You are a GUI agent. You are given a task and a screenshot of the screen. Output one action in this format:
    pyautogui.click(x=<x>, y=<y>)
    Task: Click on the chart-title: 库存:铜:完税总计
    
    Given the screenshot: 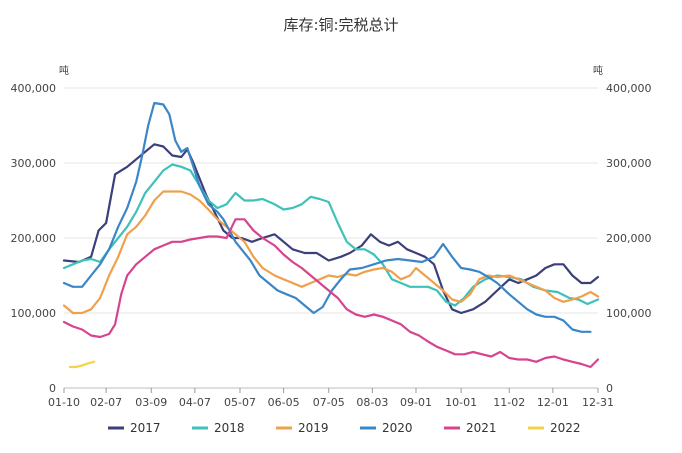 What is the action you would take?
    pyautogui.click(x=340, y=25)
    